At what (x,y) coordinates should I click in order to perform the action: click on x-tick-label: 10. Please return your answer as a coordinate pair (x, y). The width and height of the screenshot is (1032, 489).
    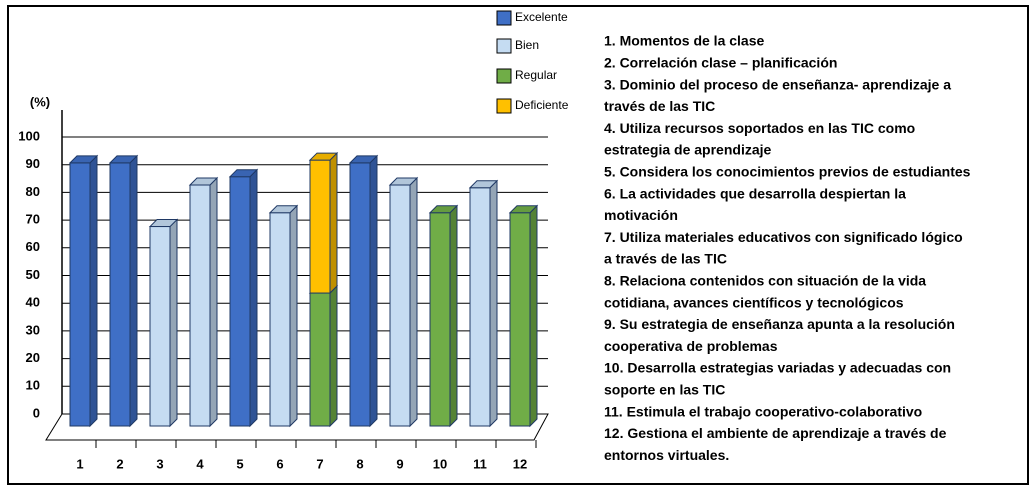
    Looking at the image, I should click on (440, 463).